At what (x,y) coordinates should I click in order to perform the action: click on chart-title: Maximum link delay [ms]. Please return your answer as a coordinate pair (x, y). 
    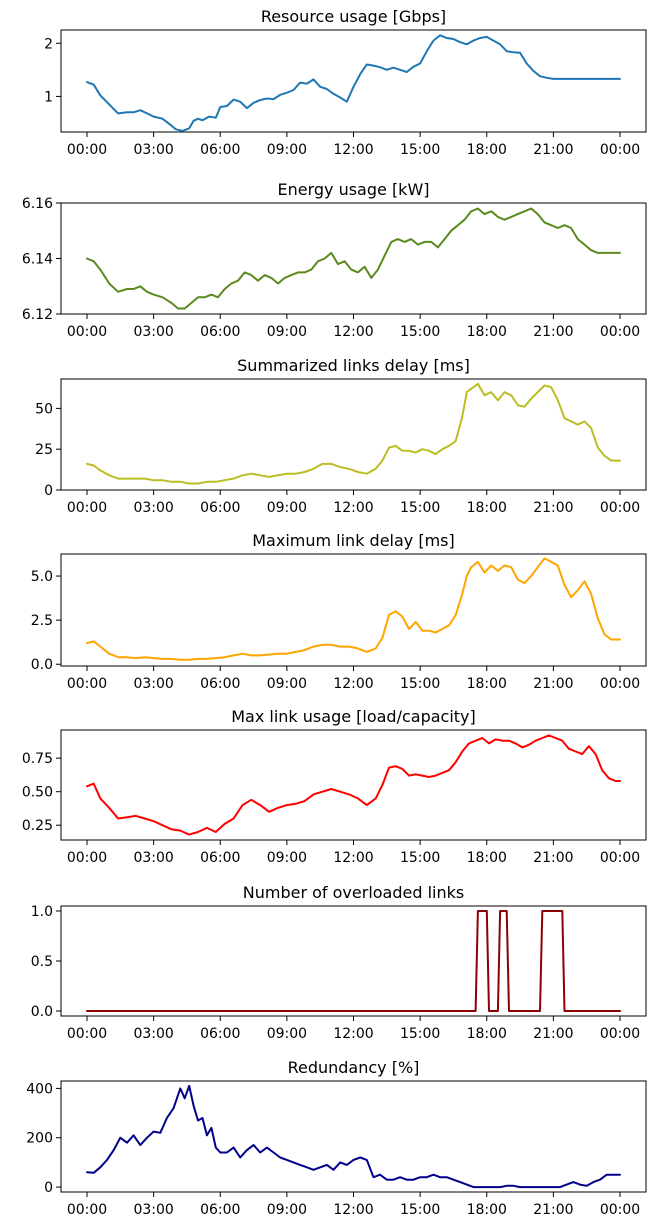
    Looking at the image, I should click on (353, 540).